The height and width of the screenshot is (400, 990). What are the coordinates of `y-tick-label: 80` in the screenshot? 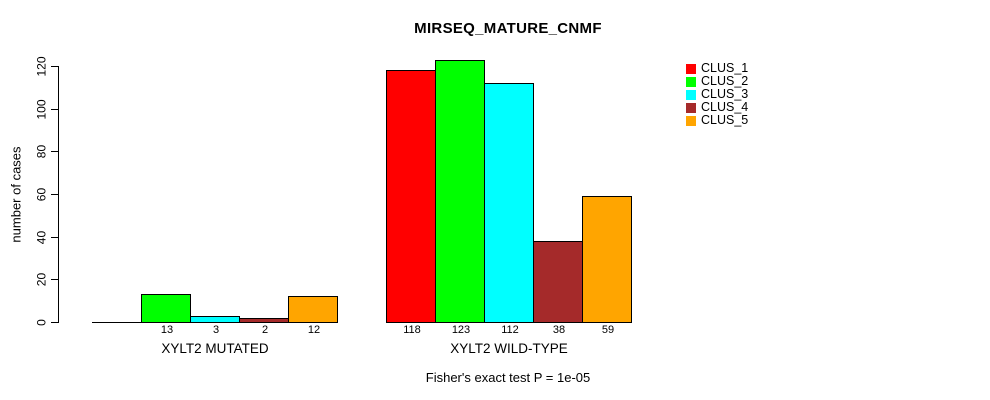 It's located at (41, 151).